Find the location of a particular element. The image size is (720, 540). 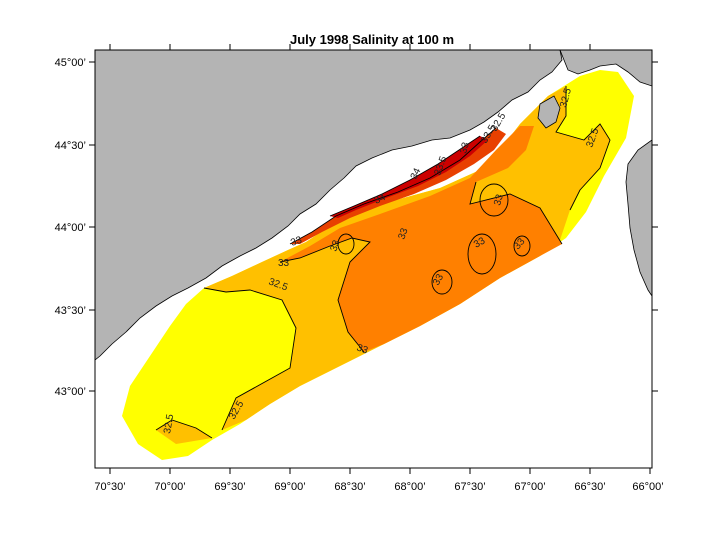

y-axis-labels: 45°00’ 44°30’ 44°00’ 43°30’ 43°00’ is located at coordinates (70, 227).